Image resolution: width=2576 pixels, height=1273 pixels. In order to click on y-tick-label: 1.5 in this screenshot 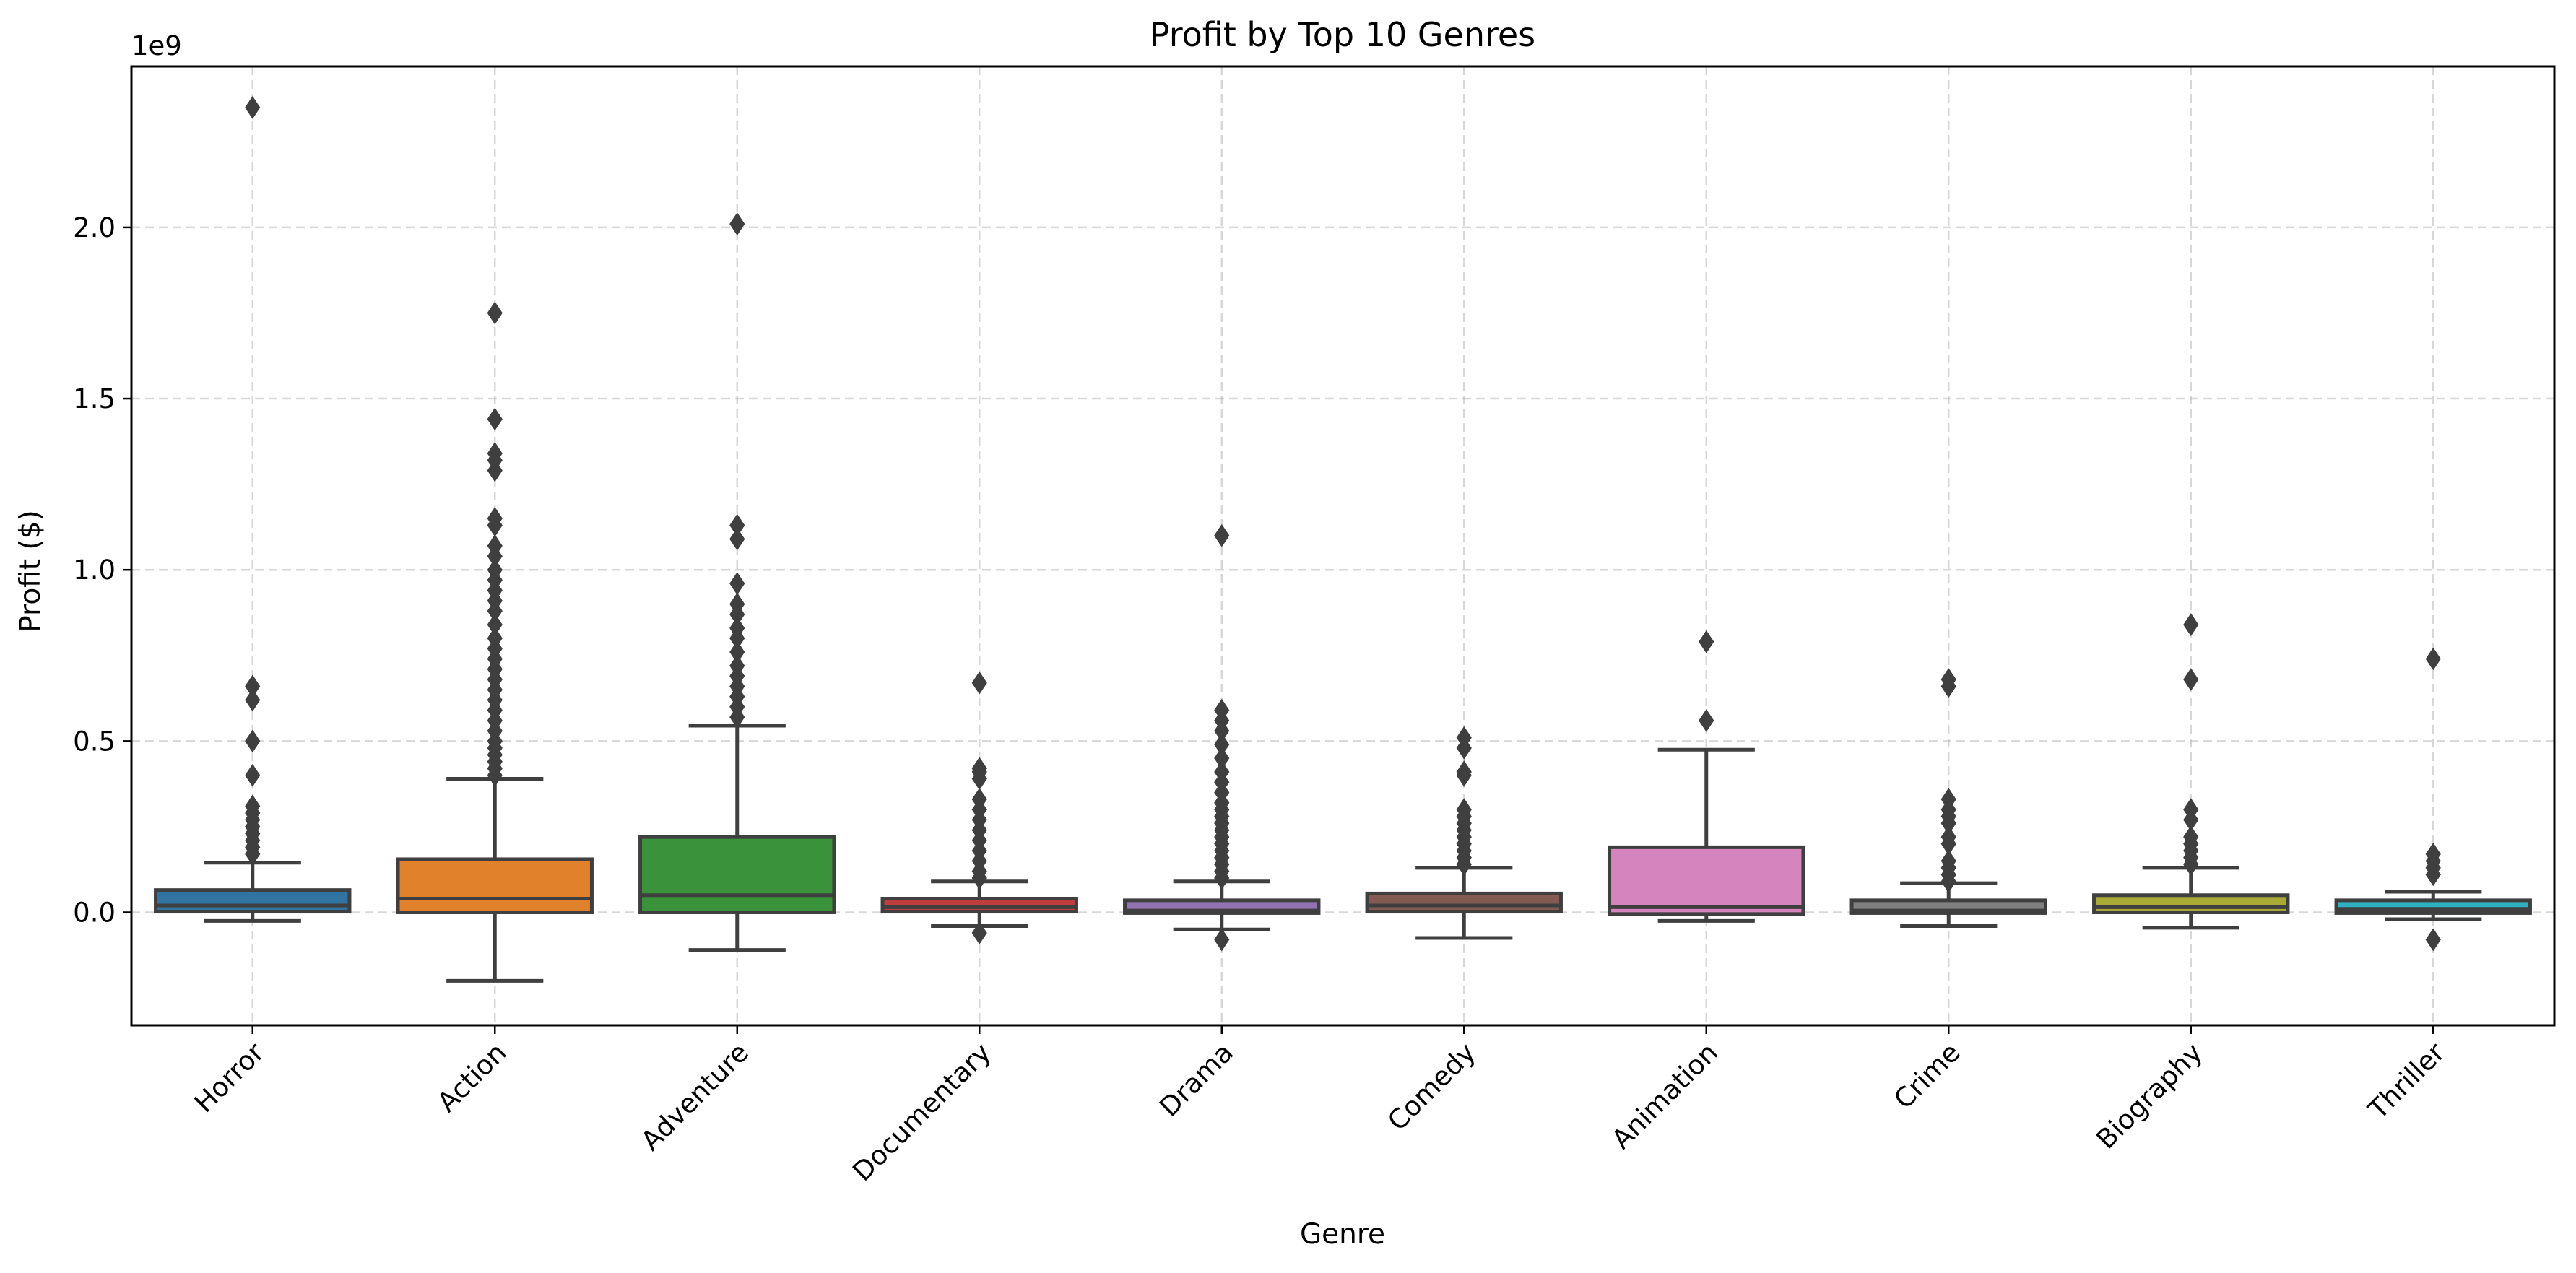, I will do `click(94, 398)`.